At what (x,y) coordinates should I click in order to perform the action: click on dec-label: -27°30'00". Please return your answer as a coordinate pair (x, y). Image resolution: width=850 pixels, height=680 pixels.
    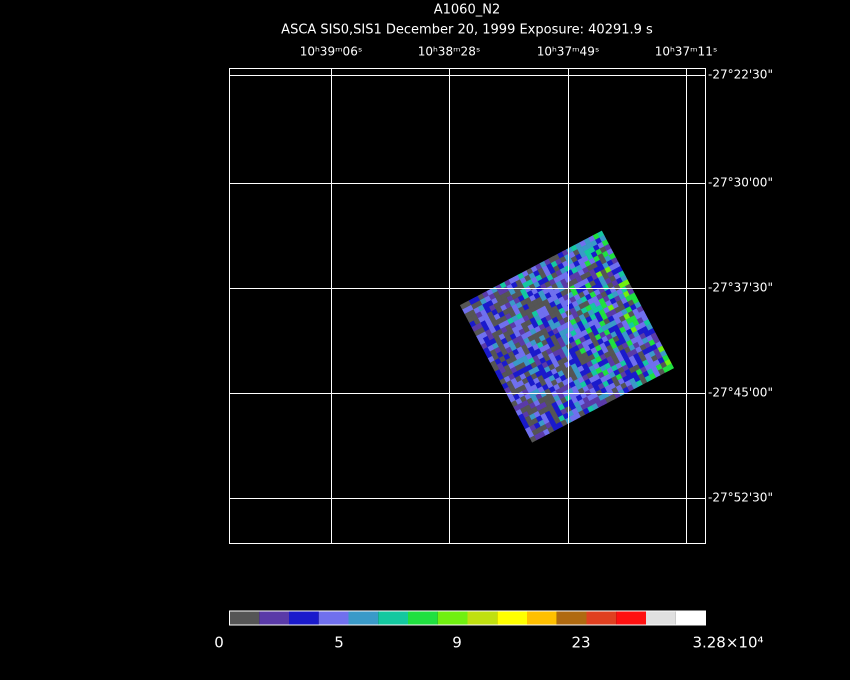
    Looking at the image, I should click on (740, 183).